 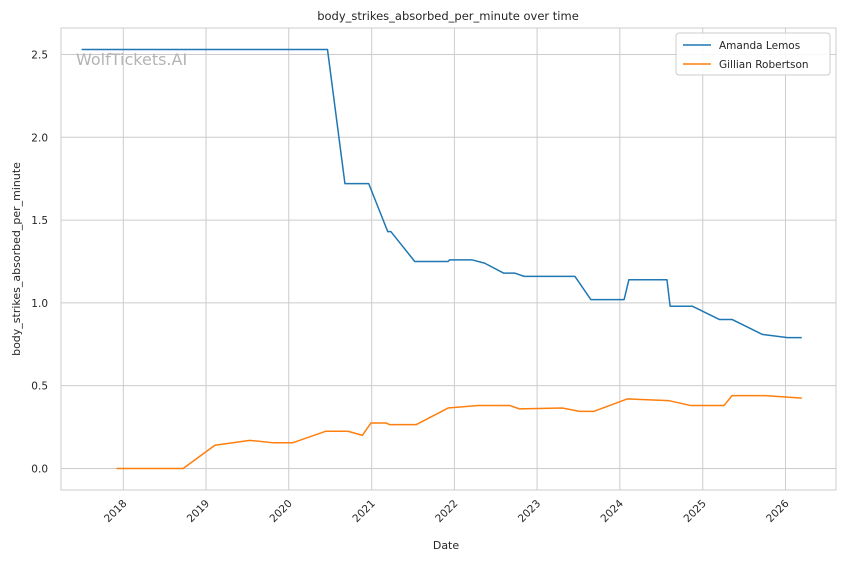 What do you see at coordinates (529, 511) in the screenshot?
I see `x-tick-label: 2023` at bounding box center [529, 511].